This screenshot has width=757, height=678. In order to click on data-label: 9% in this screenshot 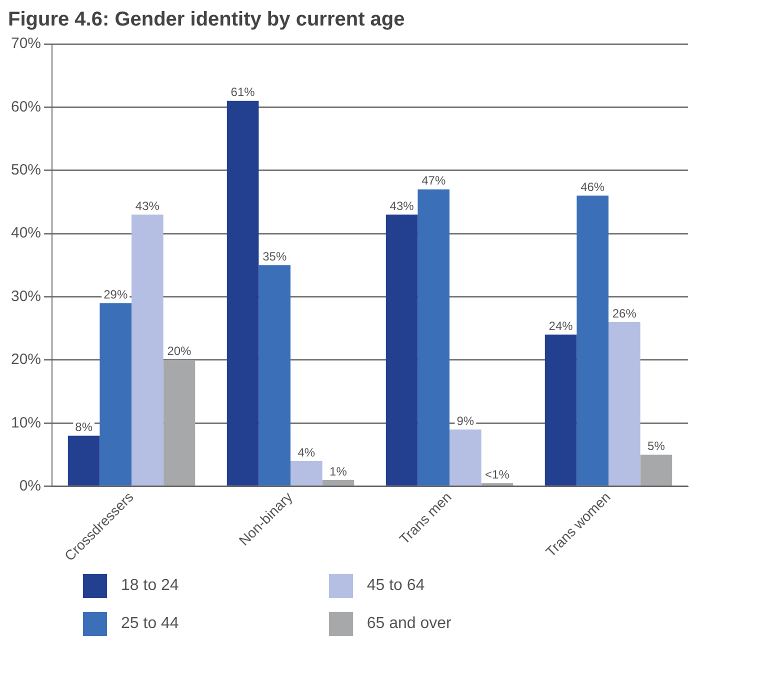, I will do `click(465, 421)`.